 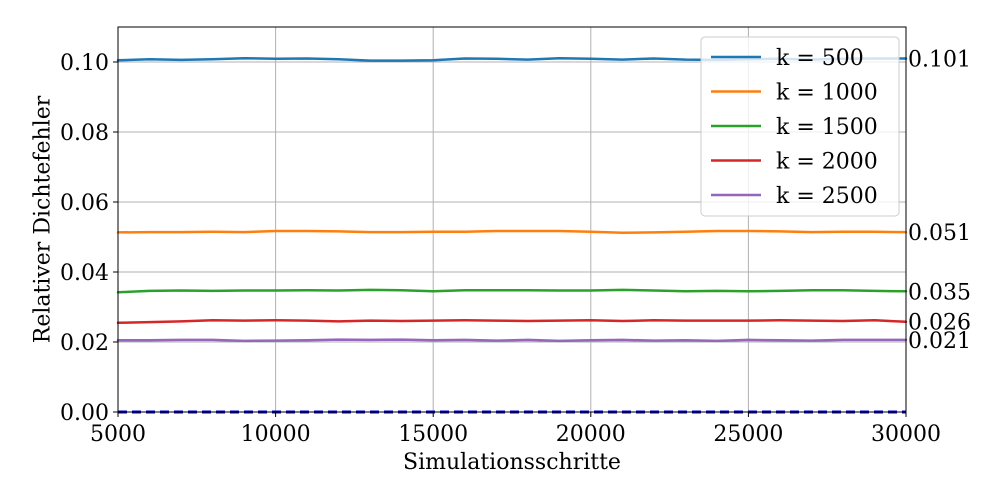 I want to click on x-tick-label: 10000, so click(x=276, y=434).